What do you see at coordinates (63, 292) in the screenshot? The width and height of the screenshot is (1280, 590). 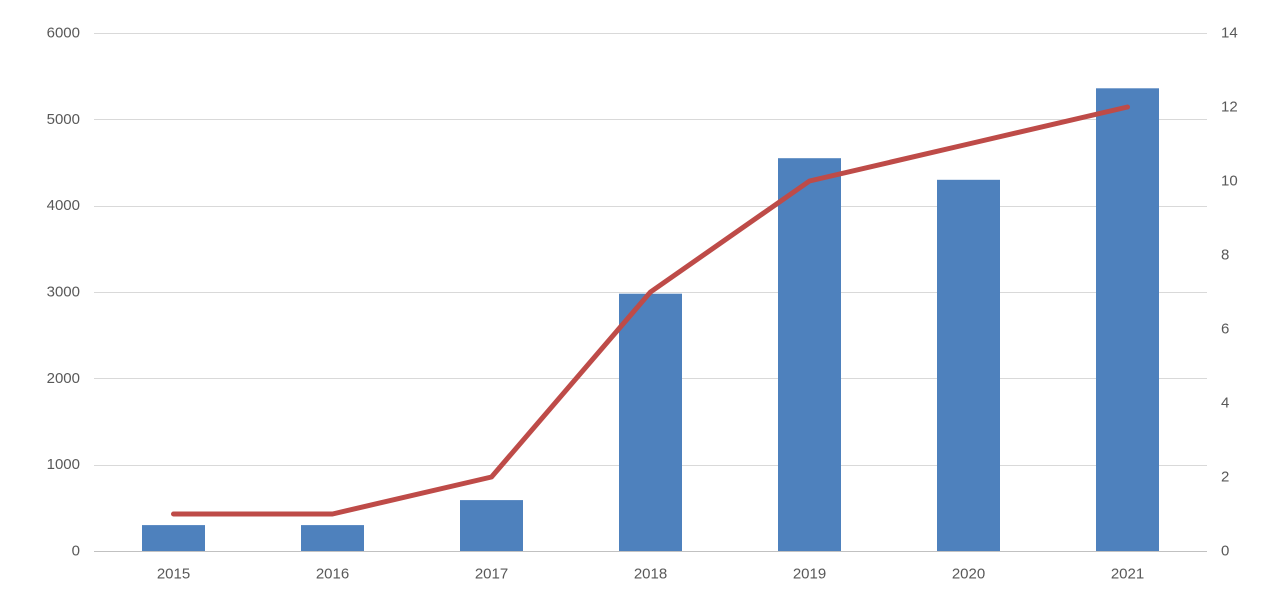 I see `y-axis-left-tick-label: 3000` at bounding box center [63, 292].